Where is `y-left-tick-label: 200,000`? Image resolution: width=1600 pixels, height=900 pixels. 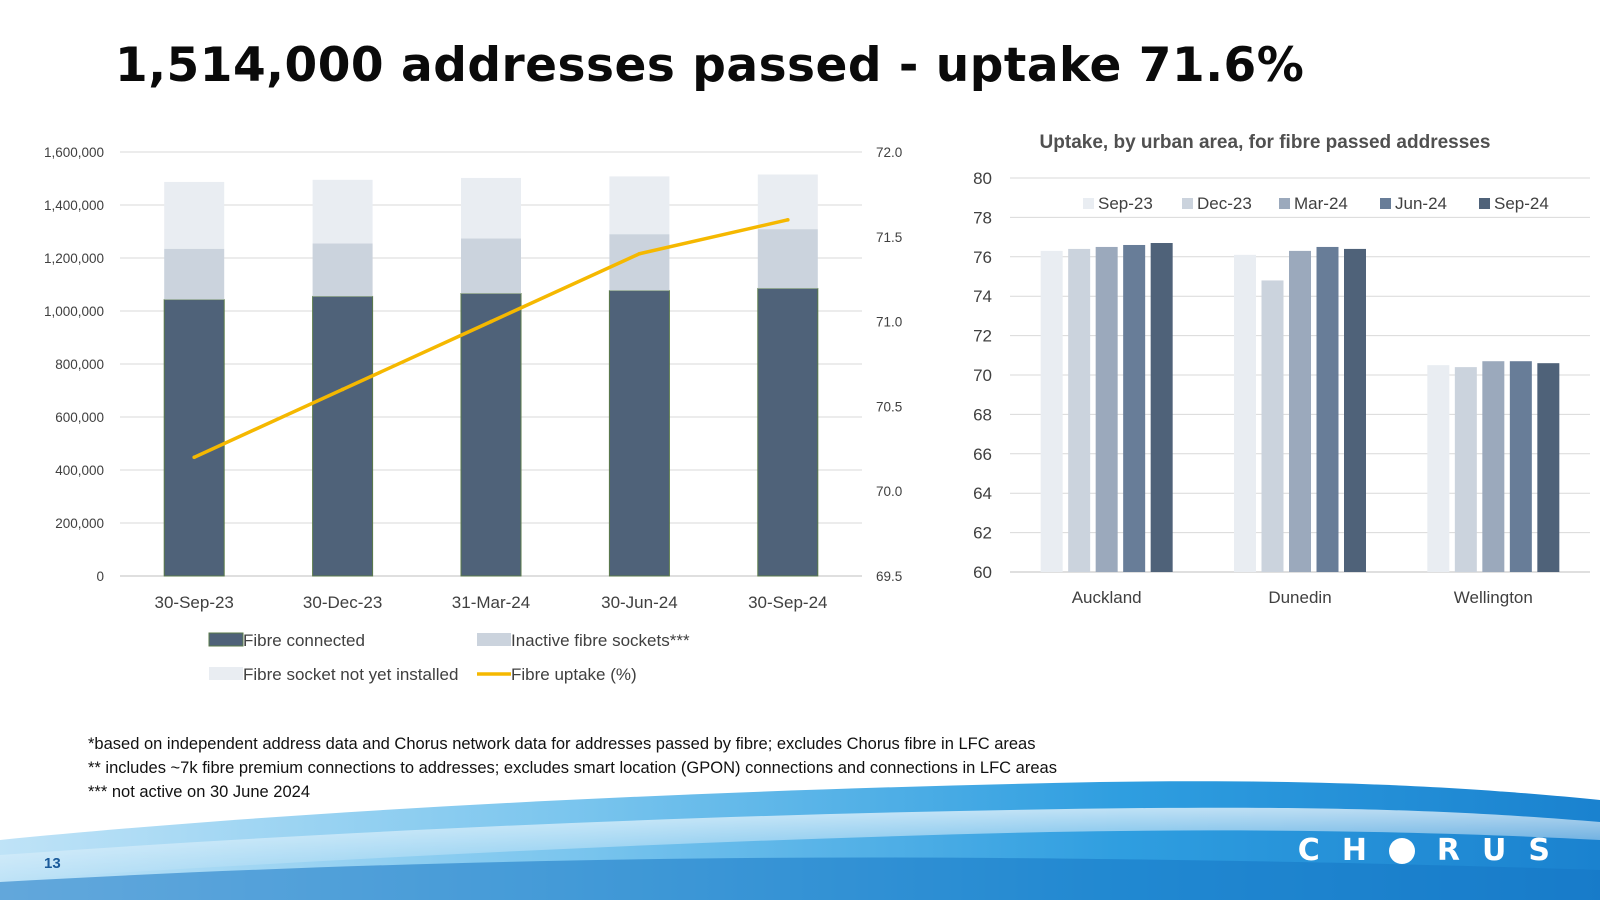
y-left-tick-label: 200,000 is located at coordinates (79, 523).